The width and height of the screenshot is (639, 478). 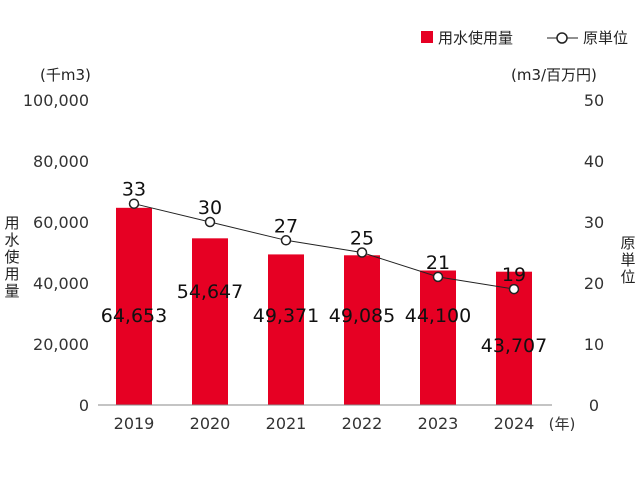 What do you see at coordinates (286, 329) in the screenshot?
I see `bar-2021` at bounding box center [286, 329].